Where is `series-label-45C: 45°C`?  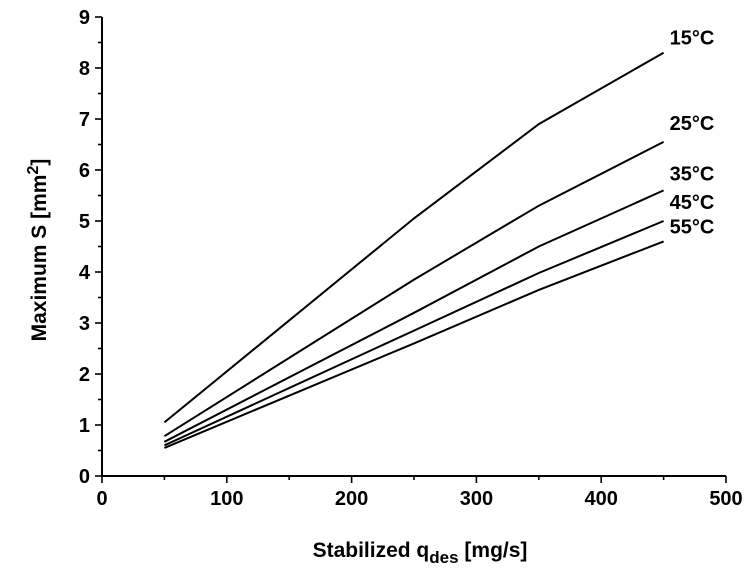
series-label-45C: 45°C is located at coordinates (692, 203).